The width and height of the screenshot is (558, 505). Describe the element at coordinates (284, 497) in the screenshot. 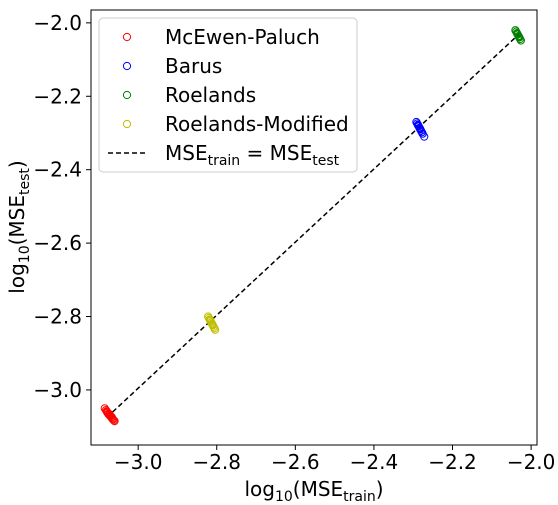

I see `x-axis-label-sub: 10` at that location.